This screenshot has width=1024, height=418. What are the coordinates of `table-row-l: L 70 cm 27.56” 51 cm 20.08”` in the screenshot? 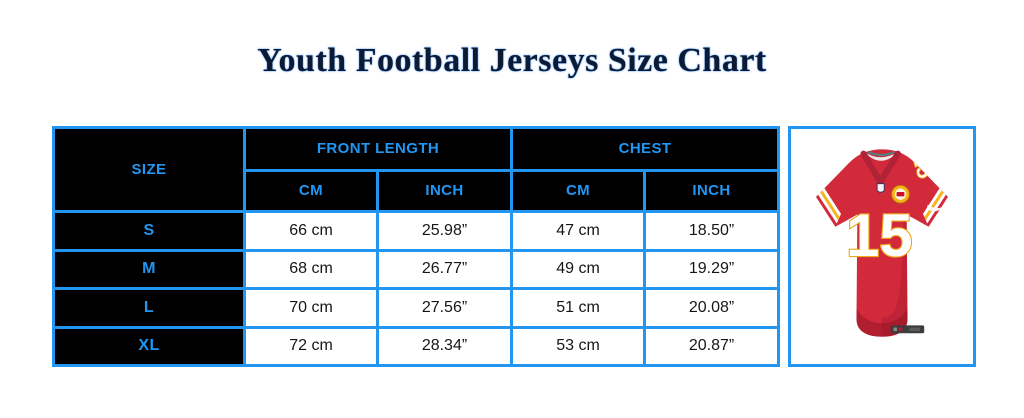 It's located at (416, 308).